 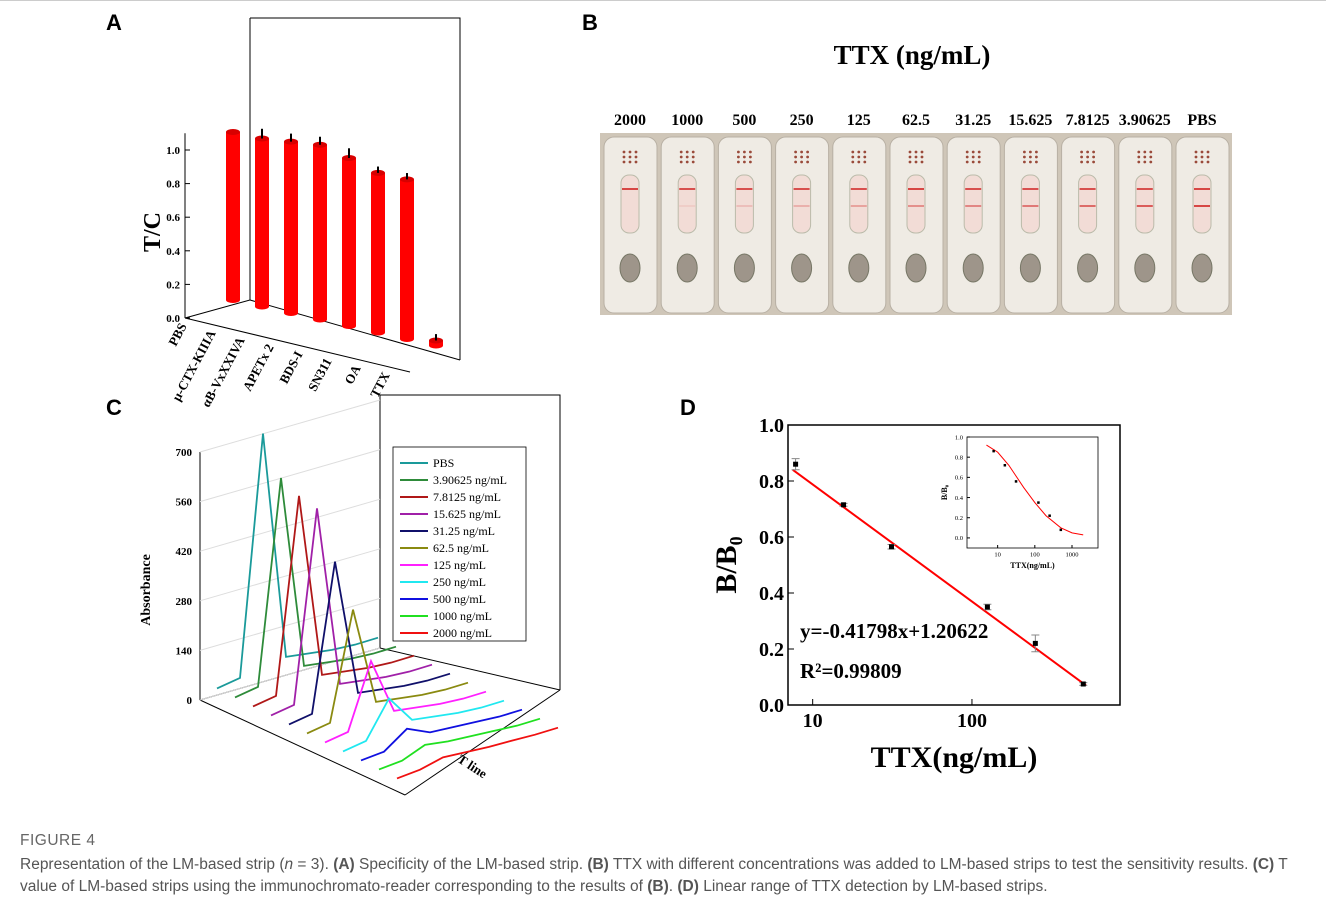 I want to click on panel-label: C, so click(x=114, y=407).